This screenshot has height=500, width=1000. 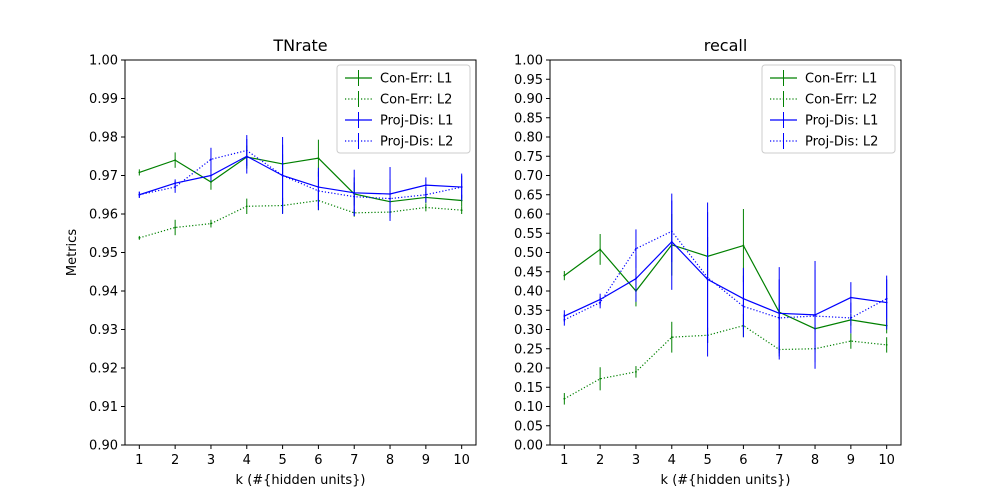 What do you see at coordinates (103, 407) in the screenshot?
I see `y-tick-label: 0.91` at bounding box center [103, 407].